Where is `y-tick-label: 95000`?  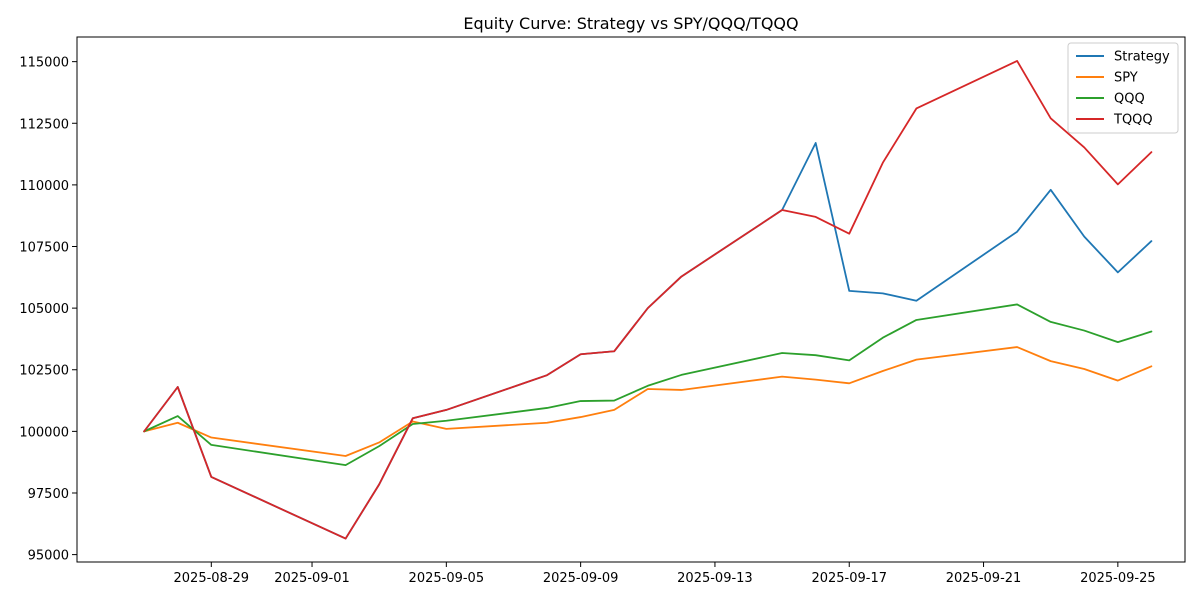
y-tick-label: 95000 is located at coordinates (48, 556).